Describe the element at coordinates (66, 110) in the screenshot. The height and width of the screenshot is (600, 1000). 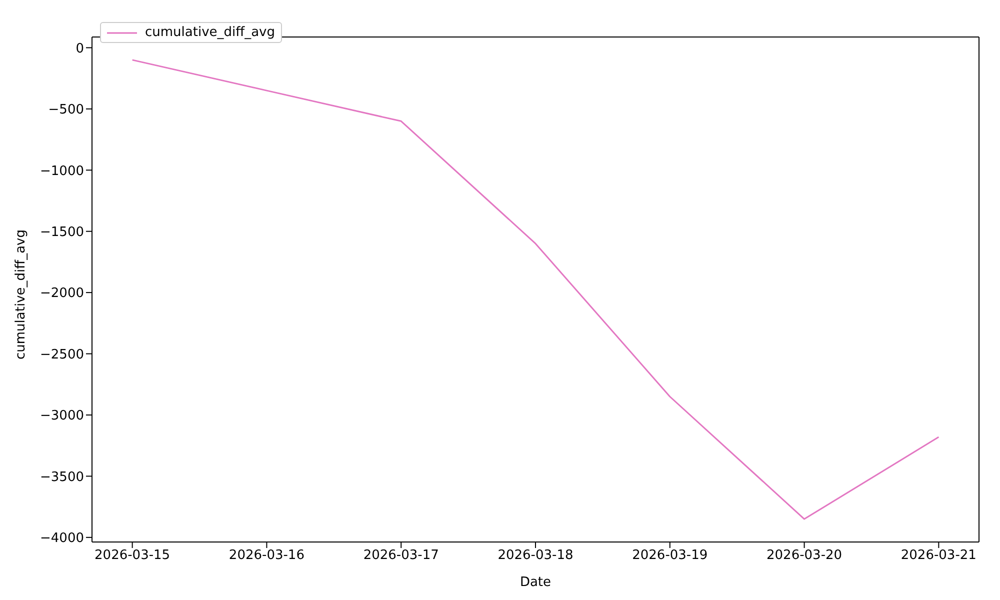
I see `y-tick-label: −500` at that location.